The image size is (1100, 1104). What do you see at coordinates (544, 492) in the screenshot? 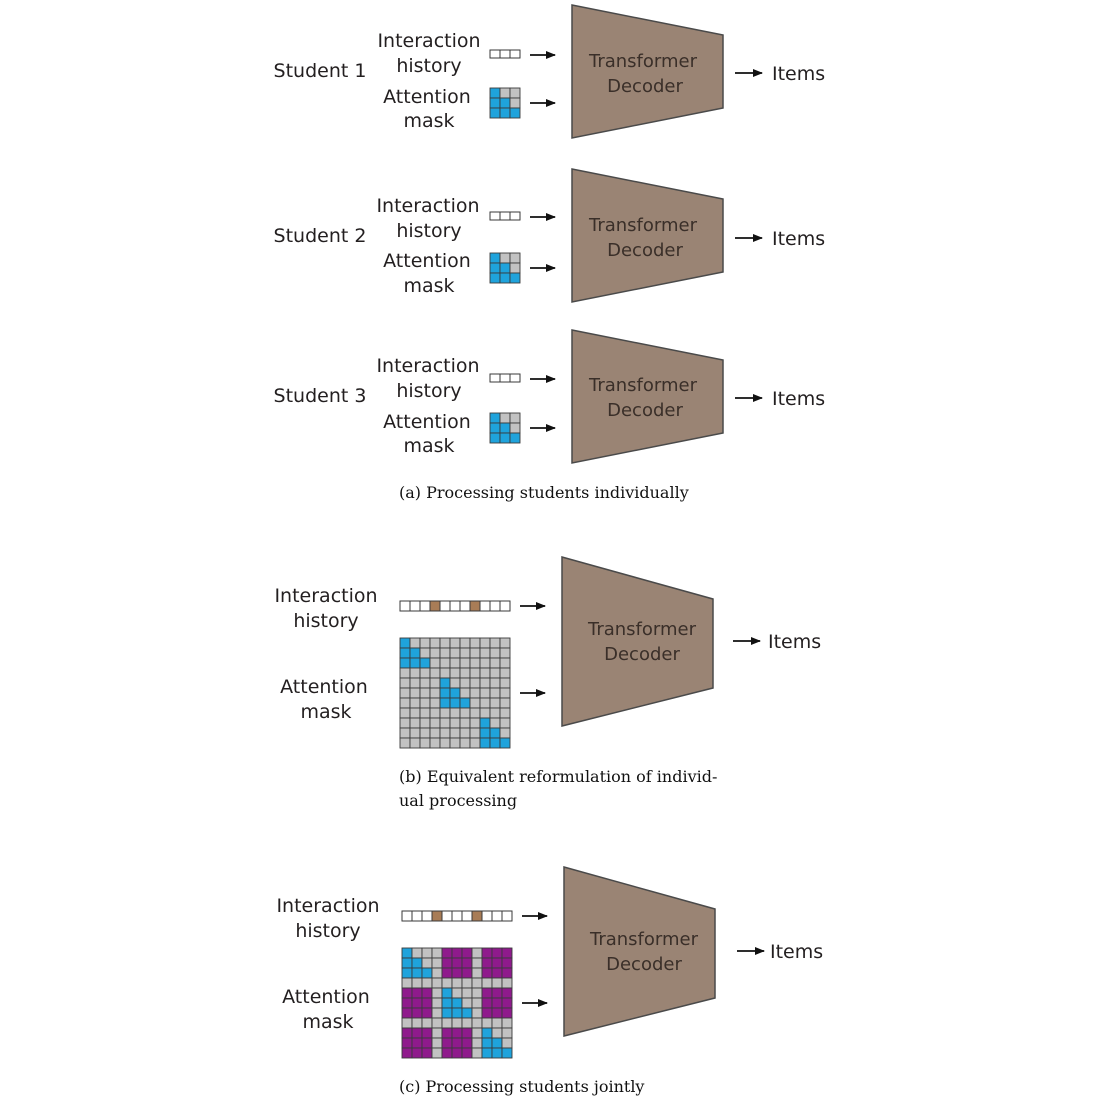
I see `panel-a-caption: (a) Processing students individually` at bounding box center [544, 492].